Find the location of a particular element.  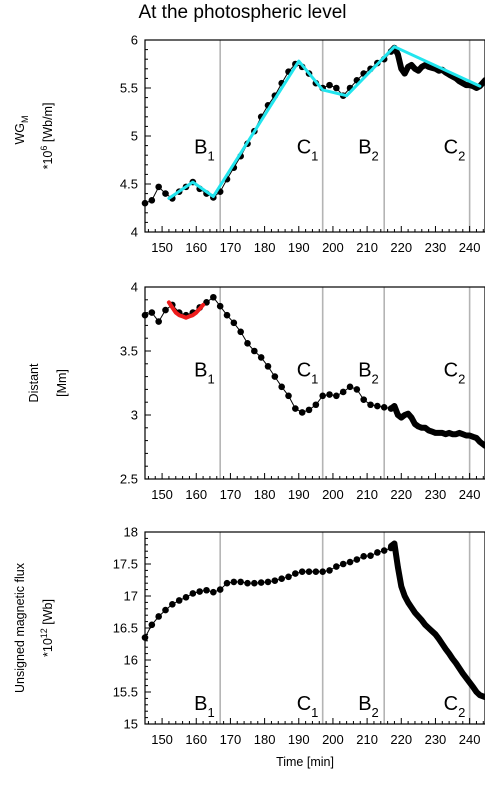

y-tick-label: 16 is located at coordinates (131, 660).